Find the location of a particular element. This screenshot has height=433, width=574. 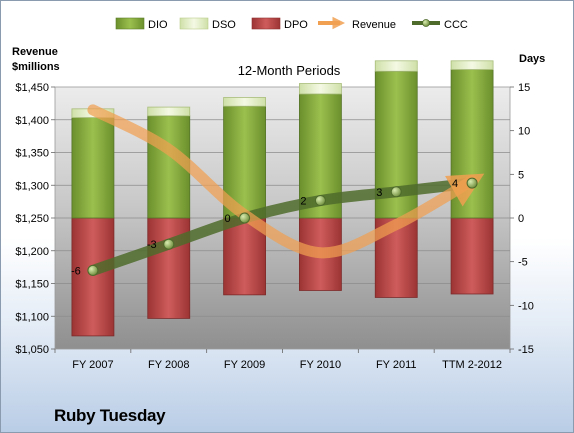

y-right-tick-label: 15 is located at coordinates (524, 88).